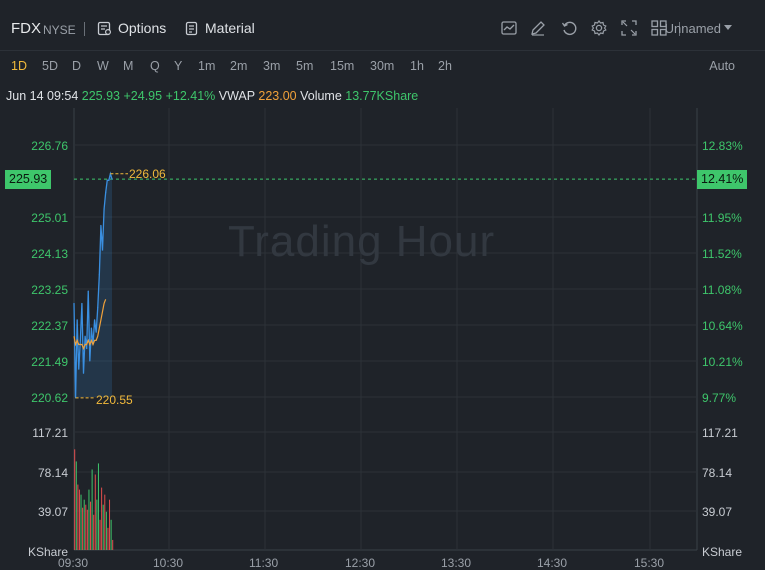 The width and height of the screenshot is (765, 570). I want to click on undo-icon, so click(569, 28).